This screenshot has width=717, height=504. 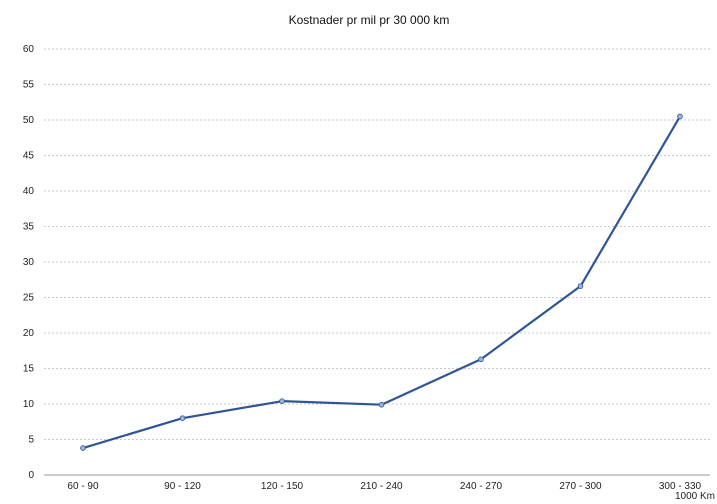 What do you see at coordinates (369, 20) in the screenshot?
I see `chart-title: Kostnader pr mil pr 30 000 km` at bounding box center [369, 20].